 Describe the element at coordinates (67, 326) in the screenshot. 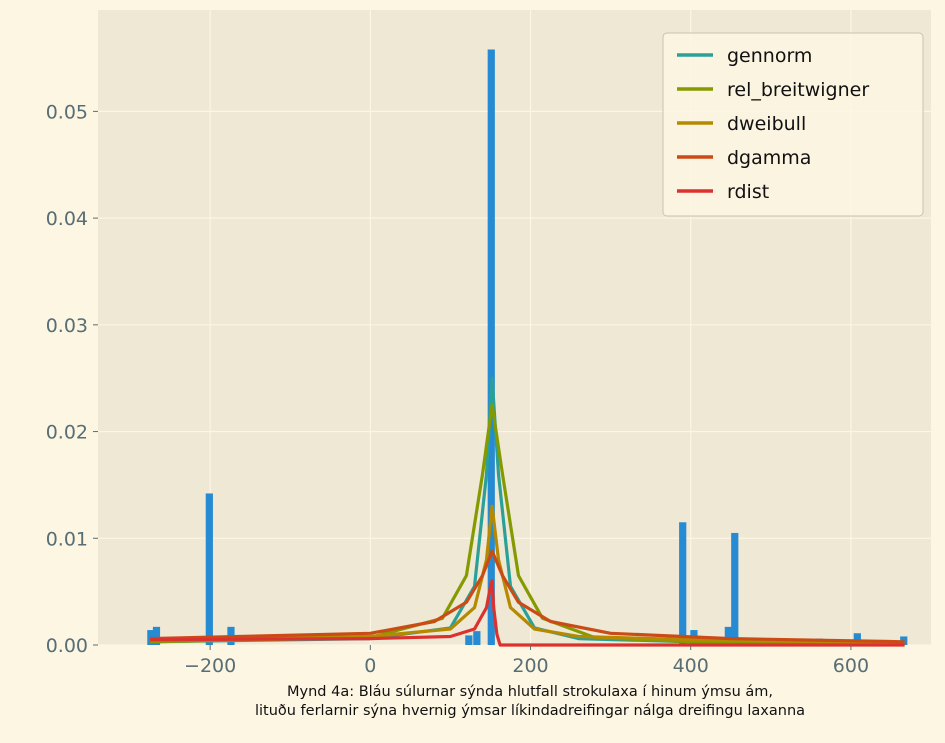

I see `y-tick-label-3: 0.03` at that location.